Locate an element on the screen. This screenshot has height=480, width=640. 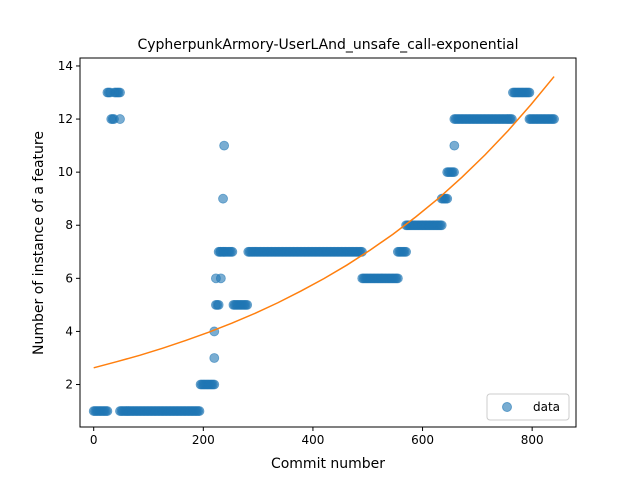
y-tick-label-14: 14 is located at coordinates (65, 66).